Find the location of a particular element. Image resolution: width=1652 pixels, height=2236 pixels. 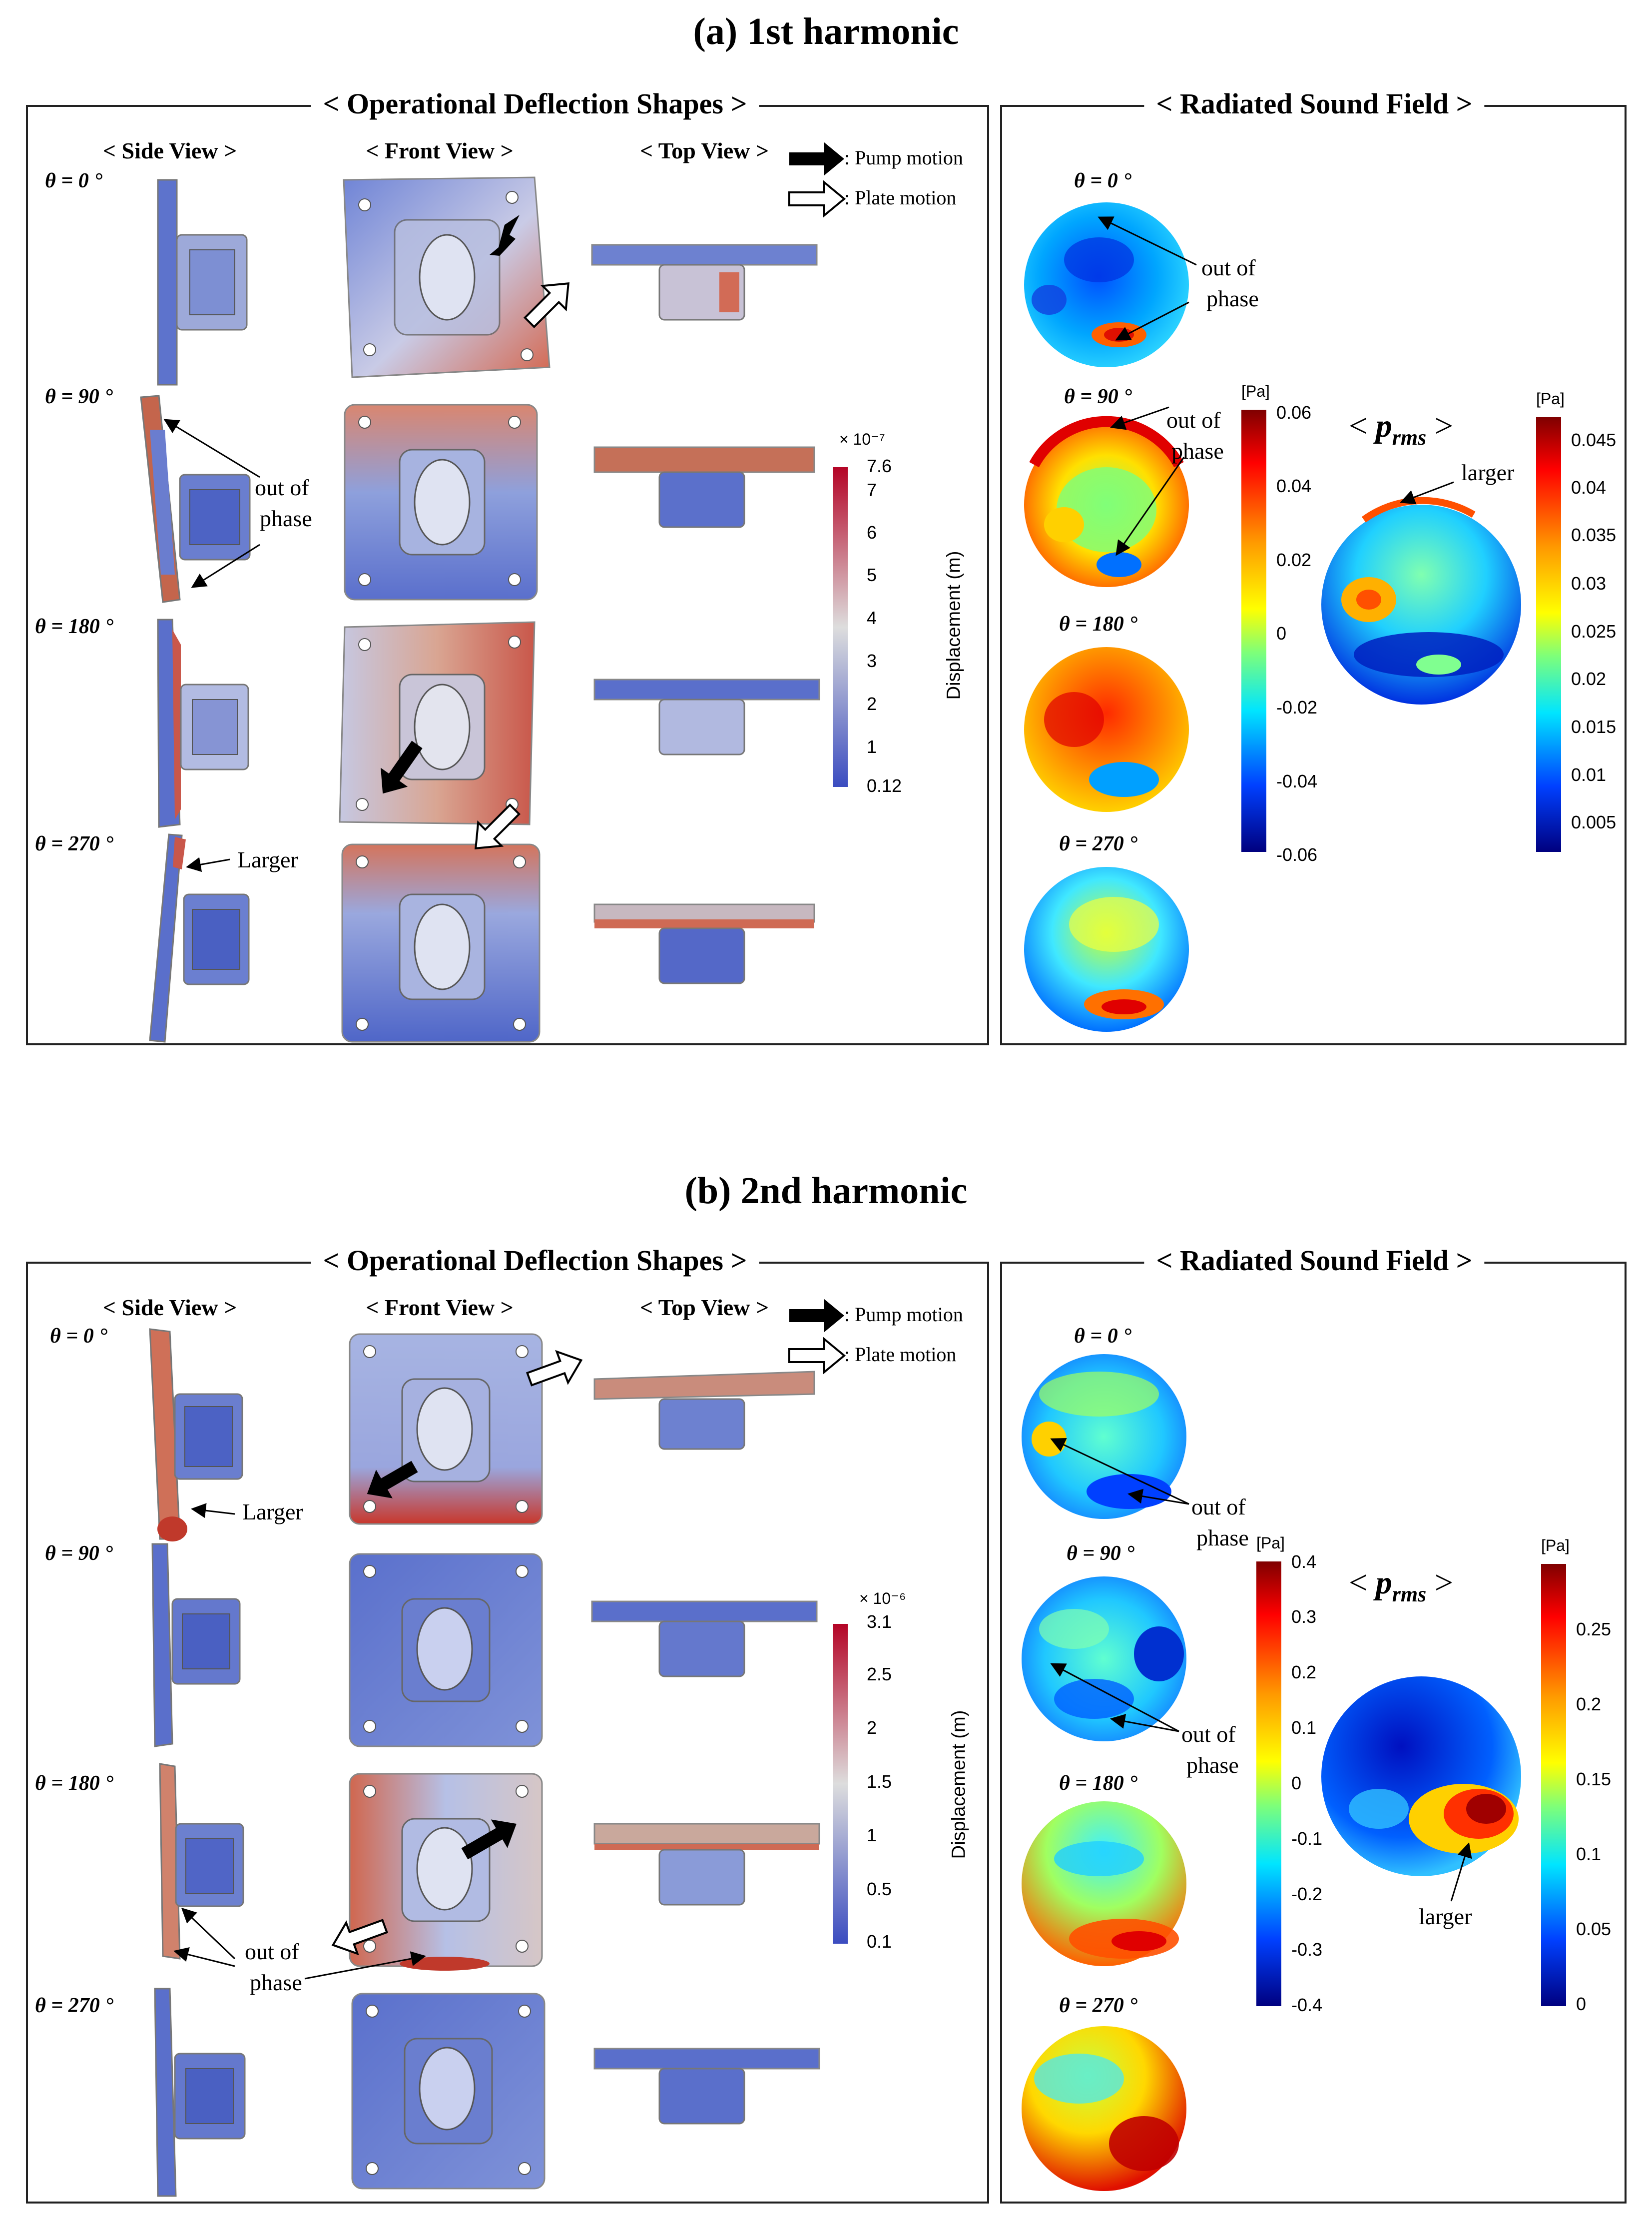

prms-label-b: < prms > is located at coordinates (1401, 1585).